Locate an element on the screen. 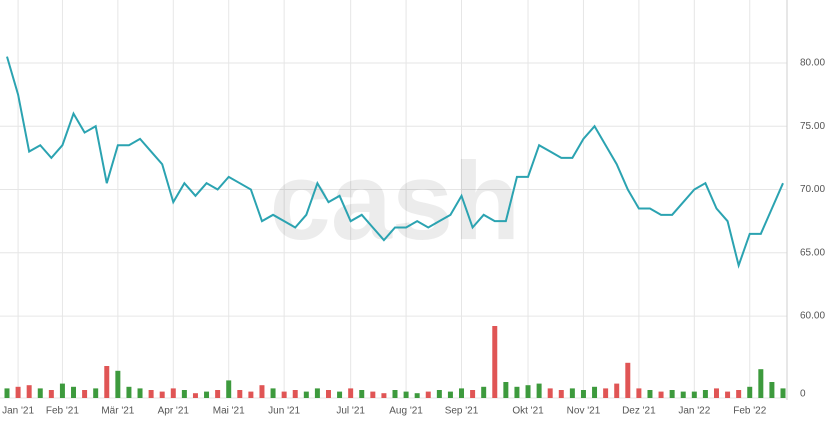 The image size is (830, 424). y-tick-label: 70.00 is located at coordinates (812, 189).